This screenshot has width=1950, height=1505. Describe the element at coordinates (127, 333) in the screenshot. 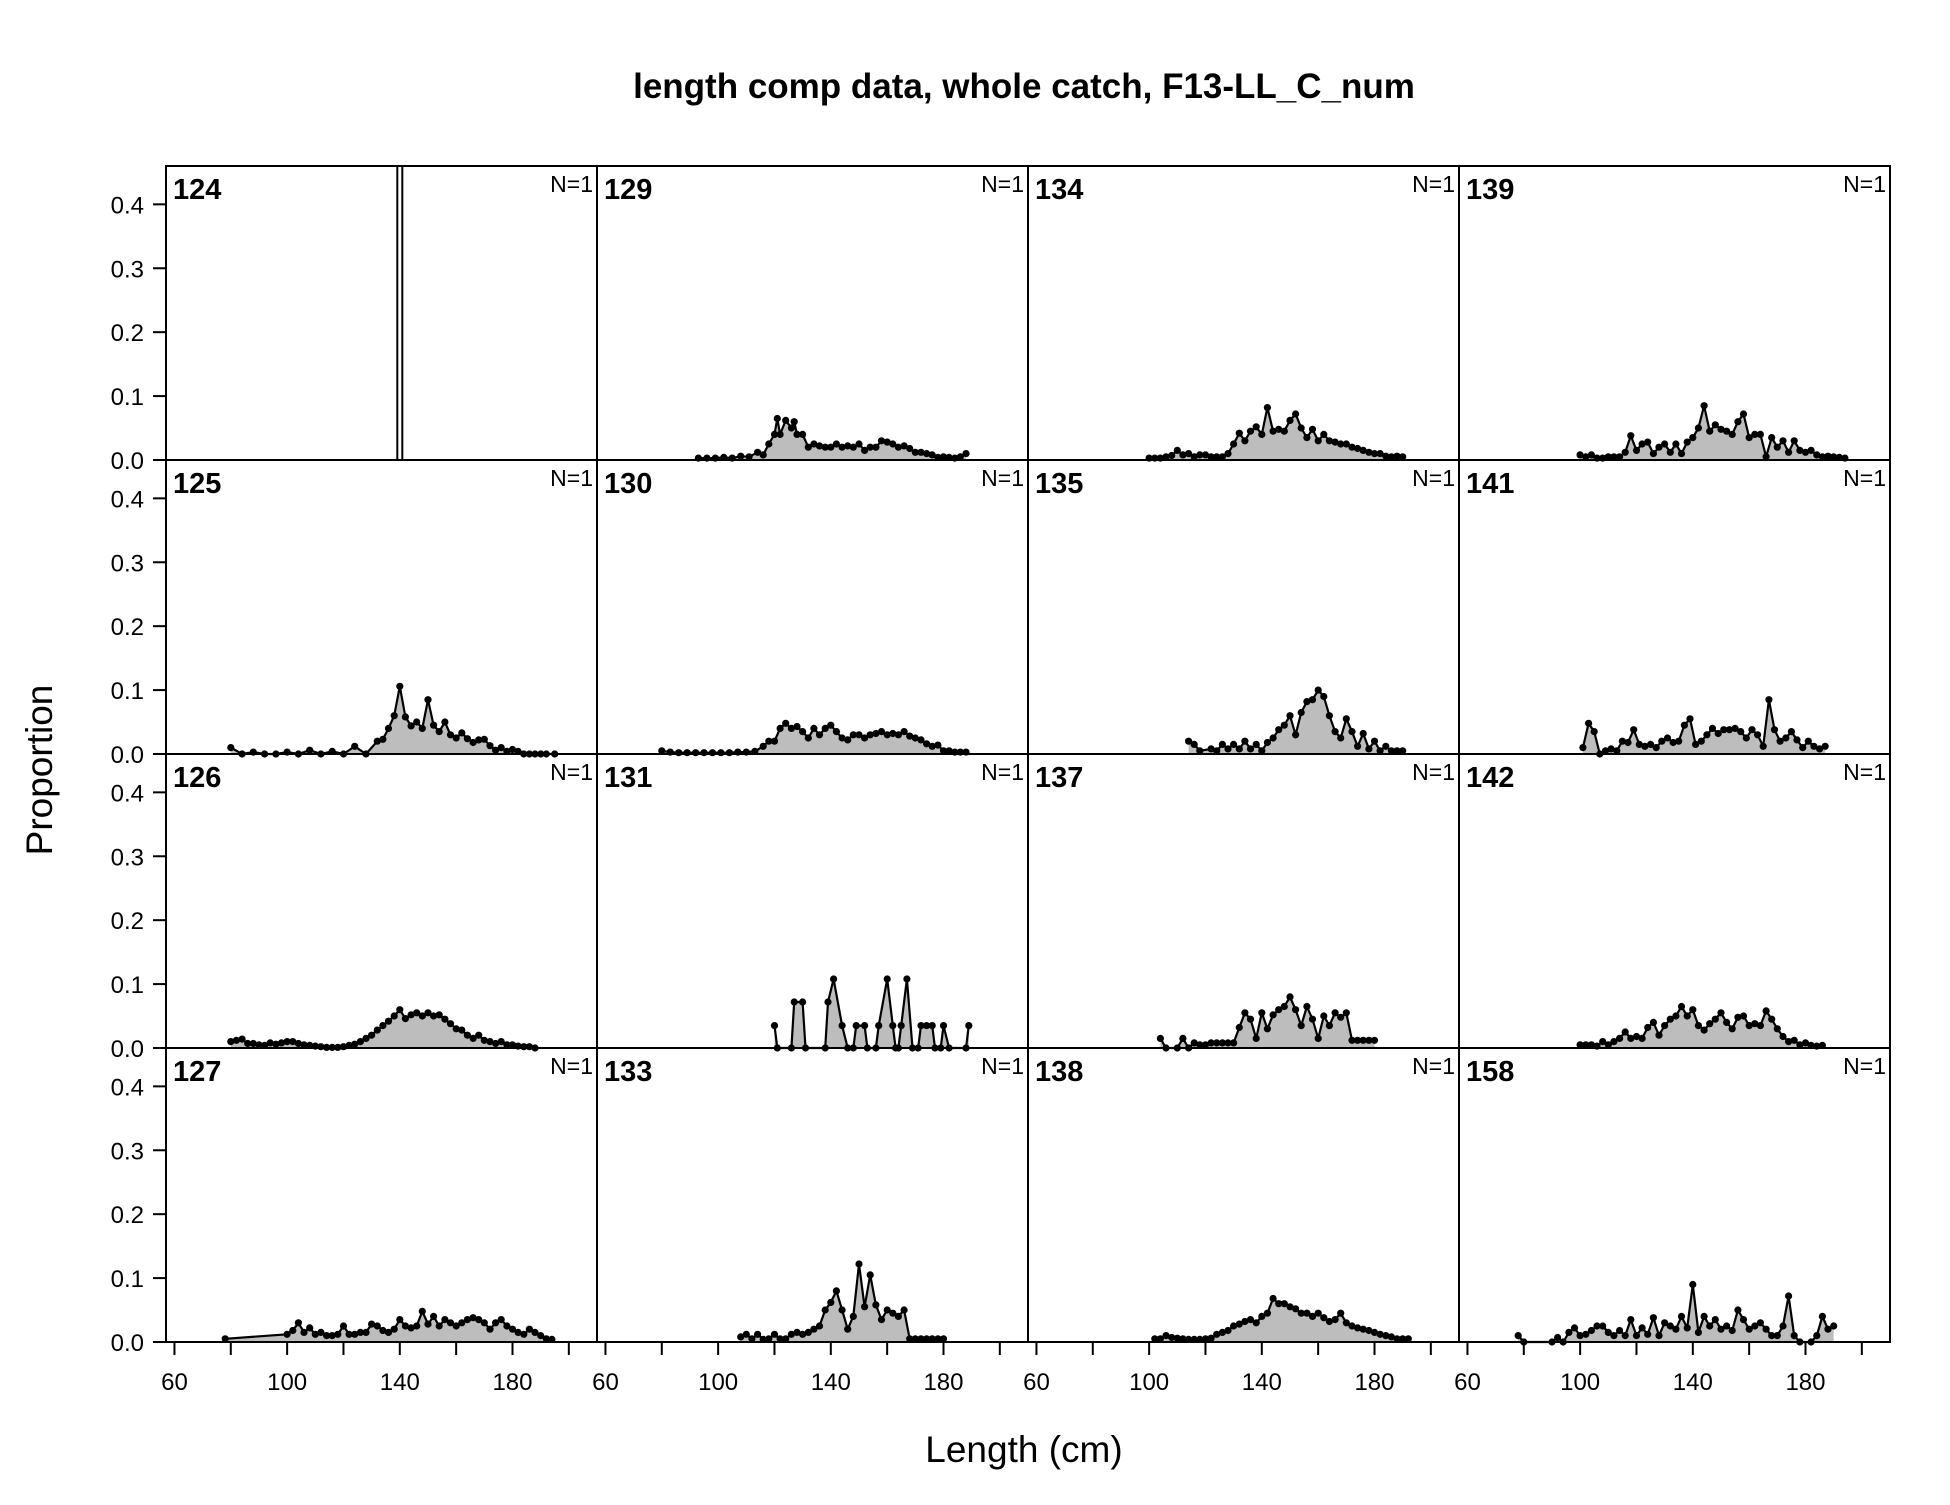

I see `y-tick-label: 0.2` at that location.